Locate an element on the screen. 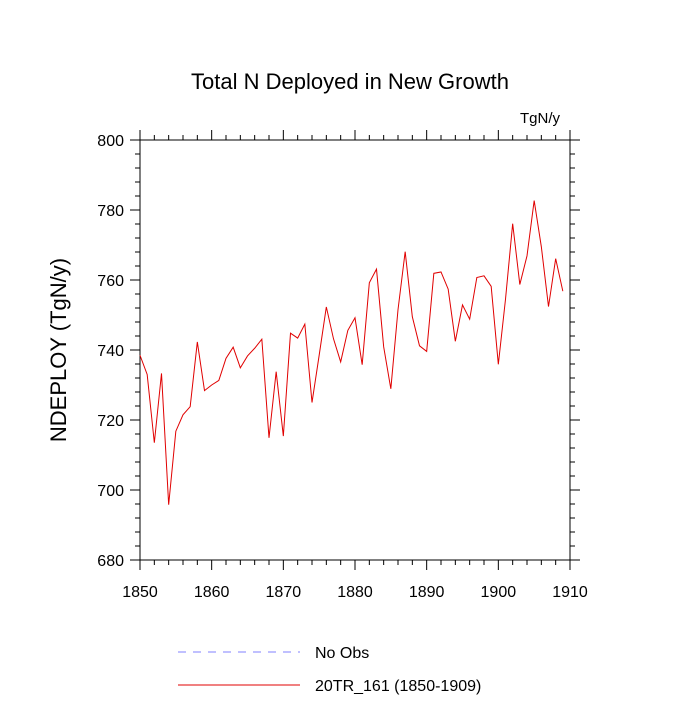 The height and width of the screenshot is (705, 700). x-tick-label: 1850 is located at coordinates (140, 592).